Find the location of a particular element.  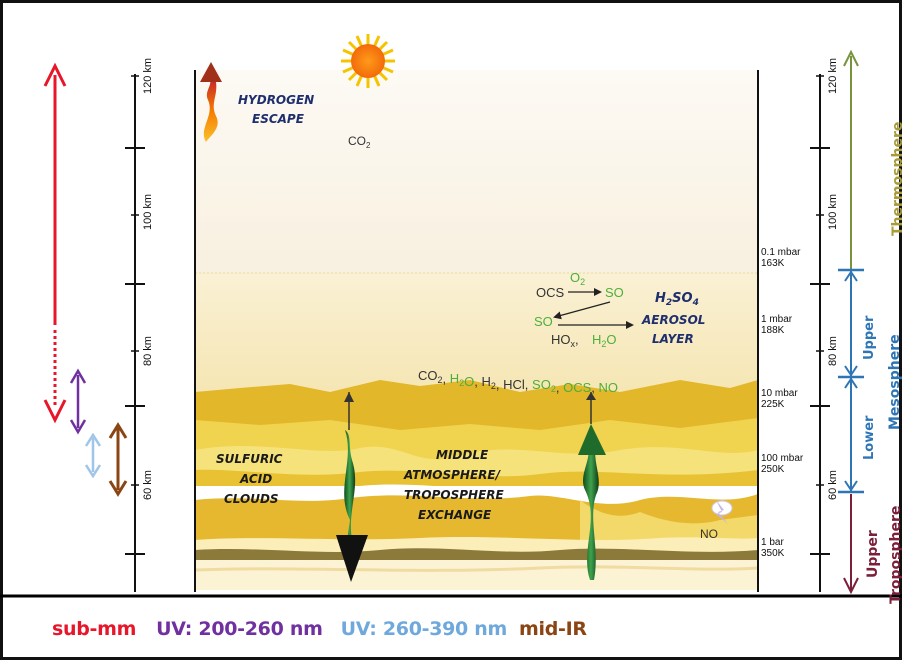

legend-mid-ir: mid-IR is located at coordinates (553, 629).